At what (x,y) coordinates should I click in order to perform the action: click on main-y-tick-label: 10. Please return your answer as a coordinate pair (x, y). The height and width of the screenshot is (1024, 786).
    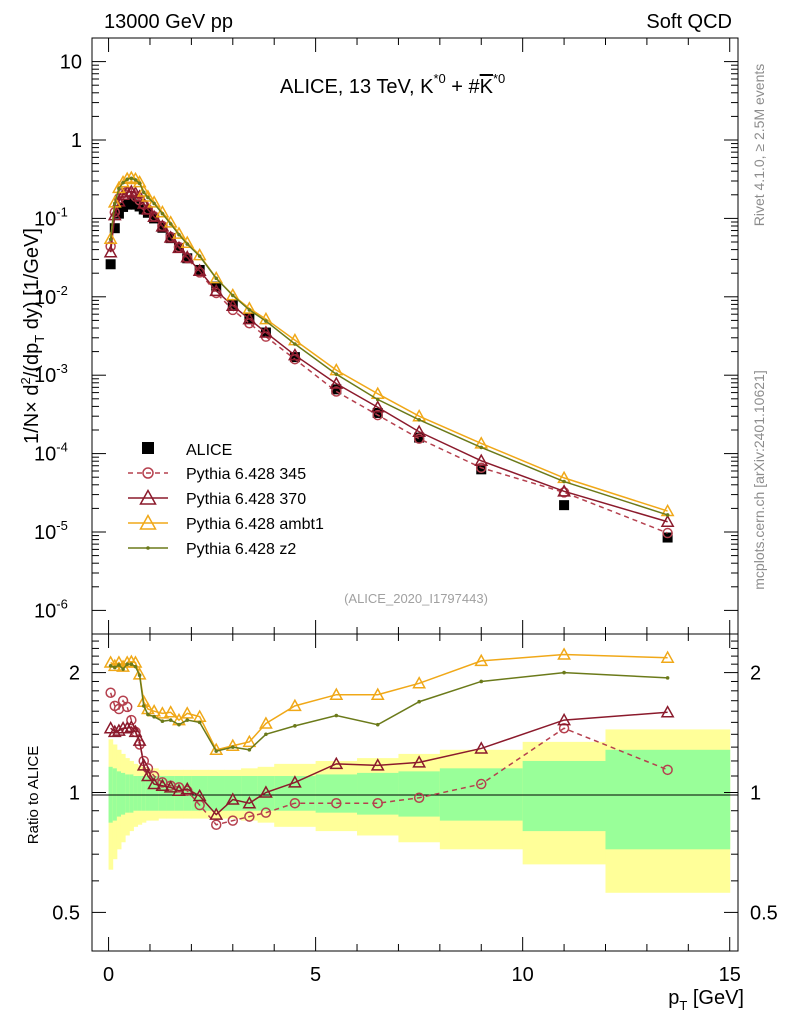
    Looking at the image, I should click on (71, 63).